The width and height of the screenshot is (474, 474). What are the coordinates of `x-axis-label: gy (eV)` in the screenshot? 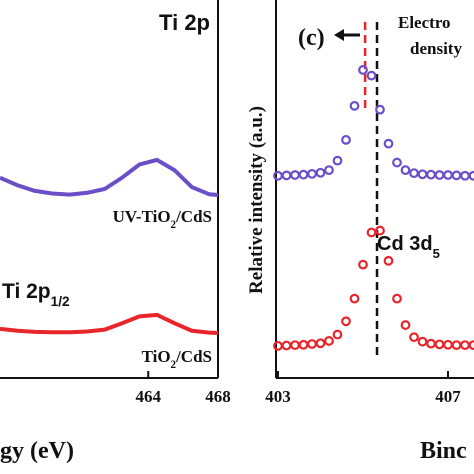 It's located at (37, 451).